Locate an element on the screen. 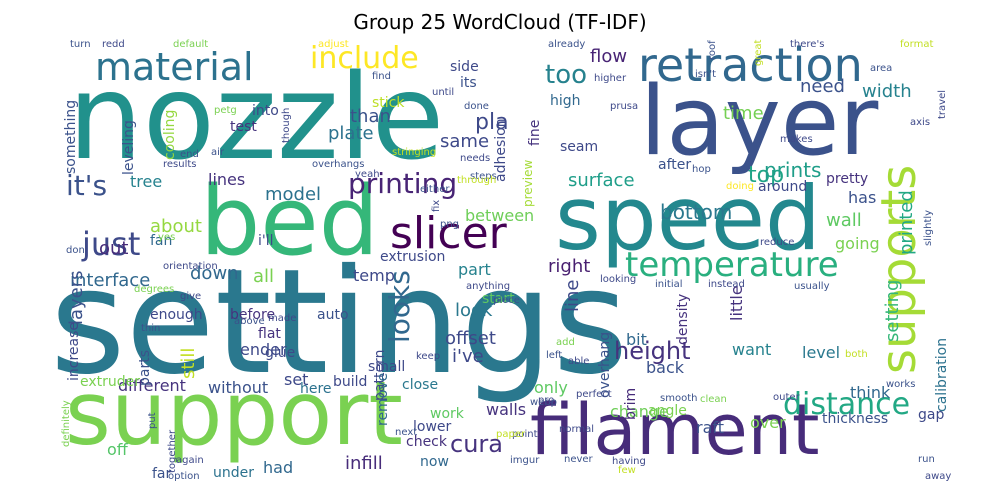 The height and width of the screenshot is (500, 1000). word-slightly: slightly is located at coordinates (928, 227).